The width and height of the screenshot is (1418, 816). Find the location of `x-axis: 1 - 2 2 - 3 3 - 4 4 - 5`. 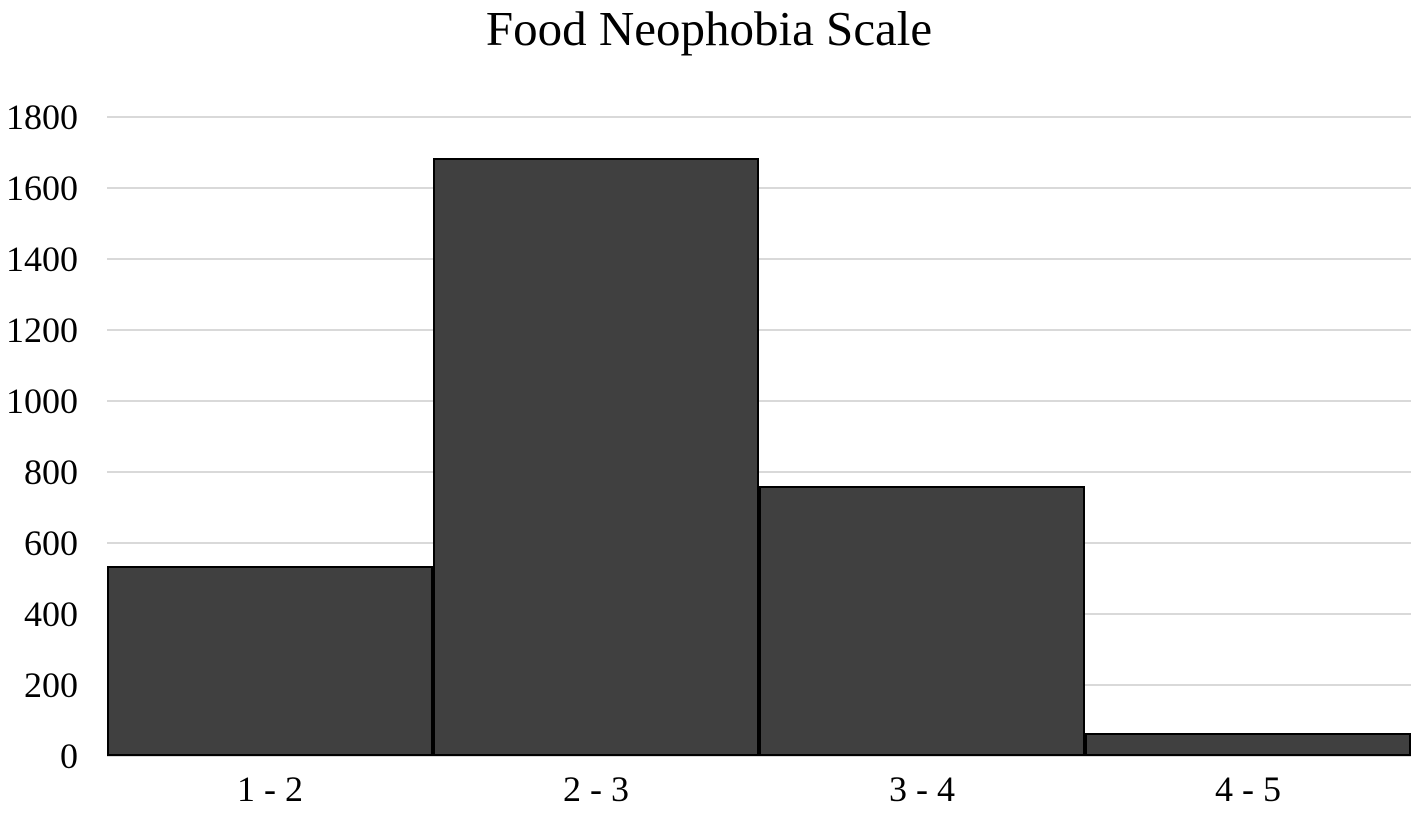

x-axis: 1 - 2 2 - 3 3 - 4 4 - 5 is located at coordinates (759, 792).